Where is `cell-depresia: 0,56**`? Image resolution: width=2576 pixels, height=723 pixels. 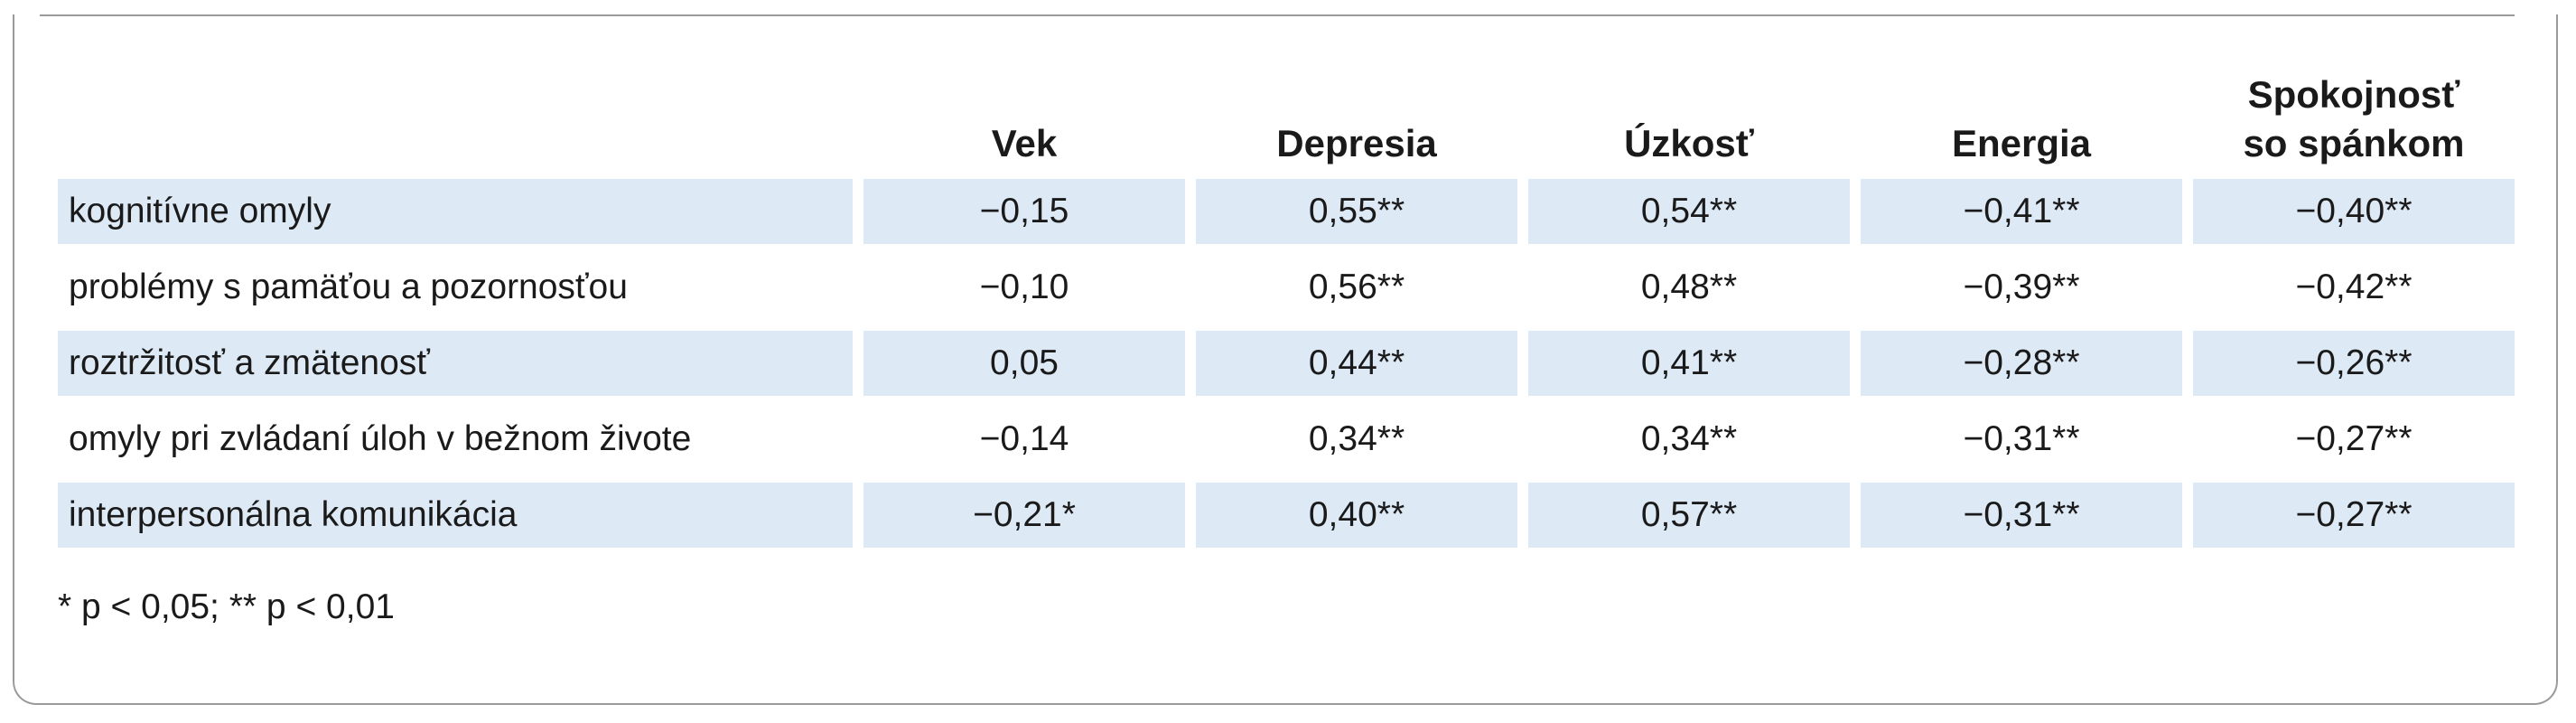 cell-depresia: 0,56** is located at coordinates (1356, 287).